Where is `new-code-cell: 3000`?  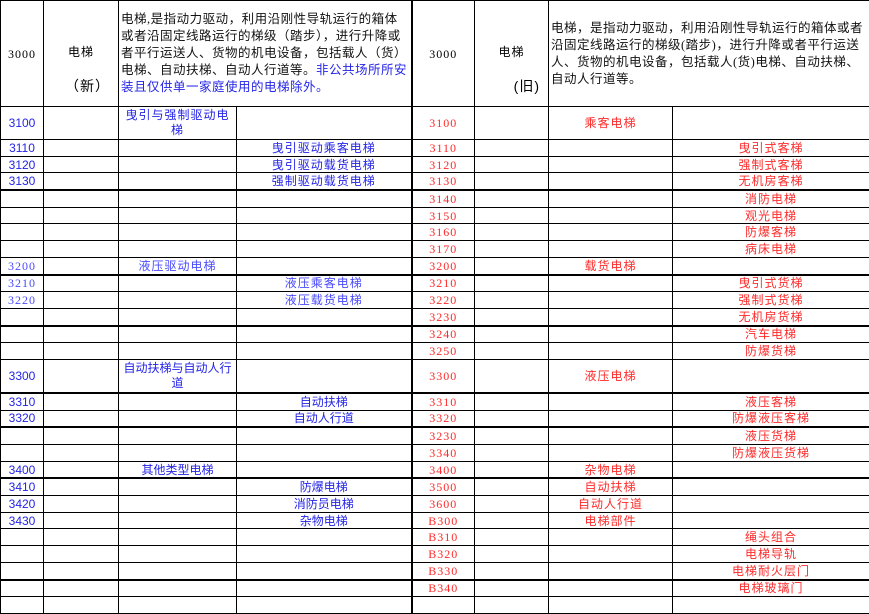 new-code-cell: 3000 is located at coordinates (22, 54).